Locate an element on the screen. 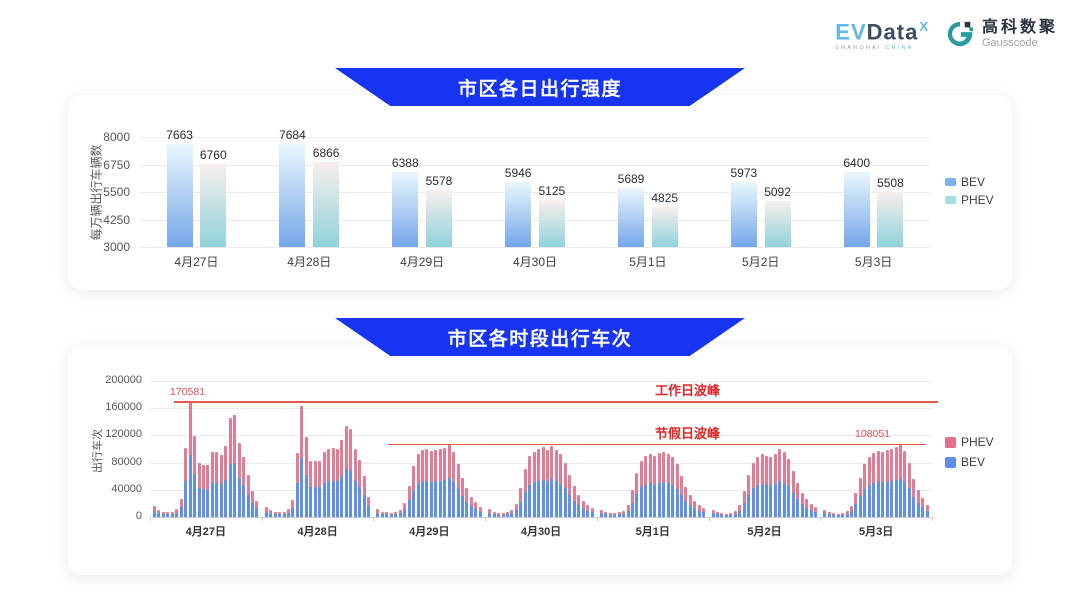  y-tick-label: 3000 is located at coordinates (116, 247).